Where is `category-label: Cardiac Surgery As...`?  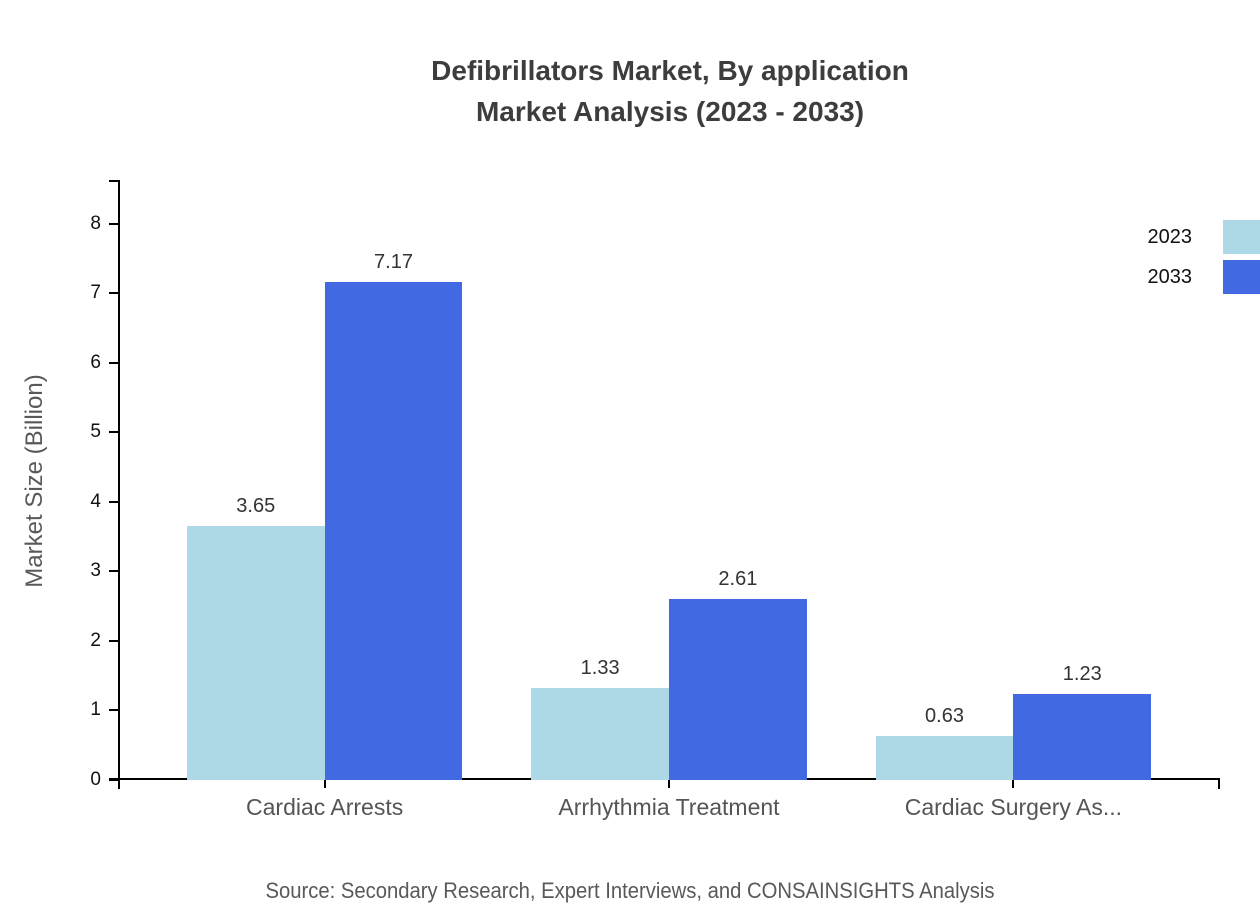 category-label: Cardiac Surgery As... is located at coordinates (1013, 807).